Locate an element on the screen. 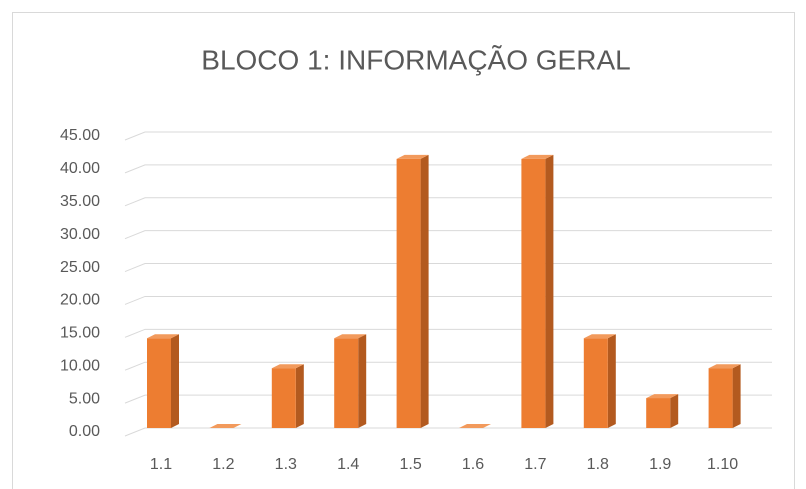 This screenshot has width=806, height=489. x-tick-label: 1.6 is located at coordinates (473, 464).